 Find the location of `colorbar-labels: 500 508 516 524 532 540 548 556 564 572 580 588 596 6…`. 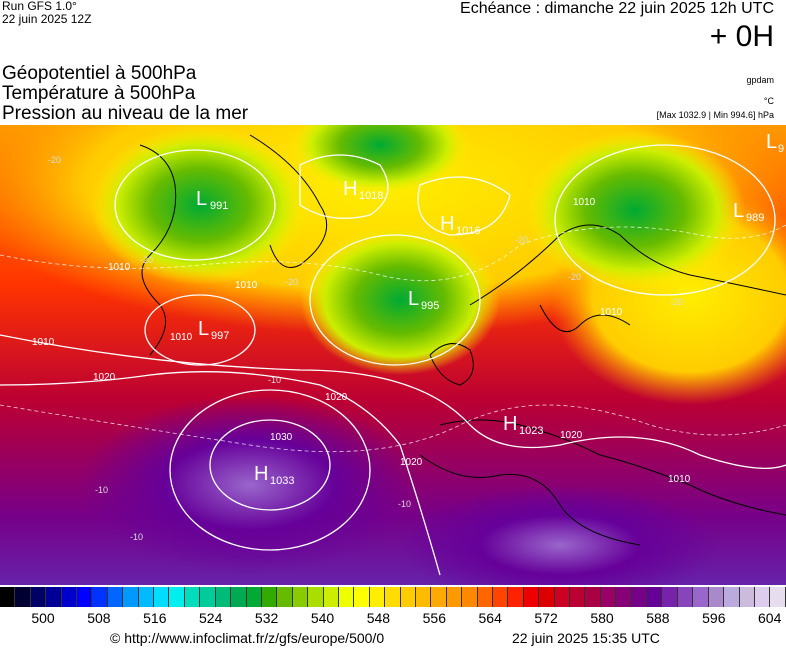

colorbar-labels: 500 508 516 524 532 540 548 556 564 572 580 588 596 6… is located at coordinates (393, 619).